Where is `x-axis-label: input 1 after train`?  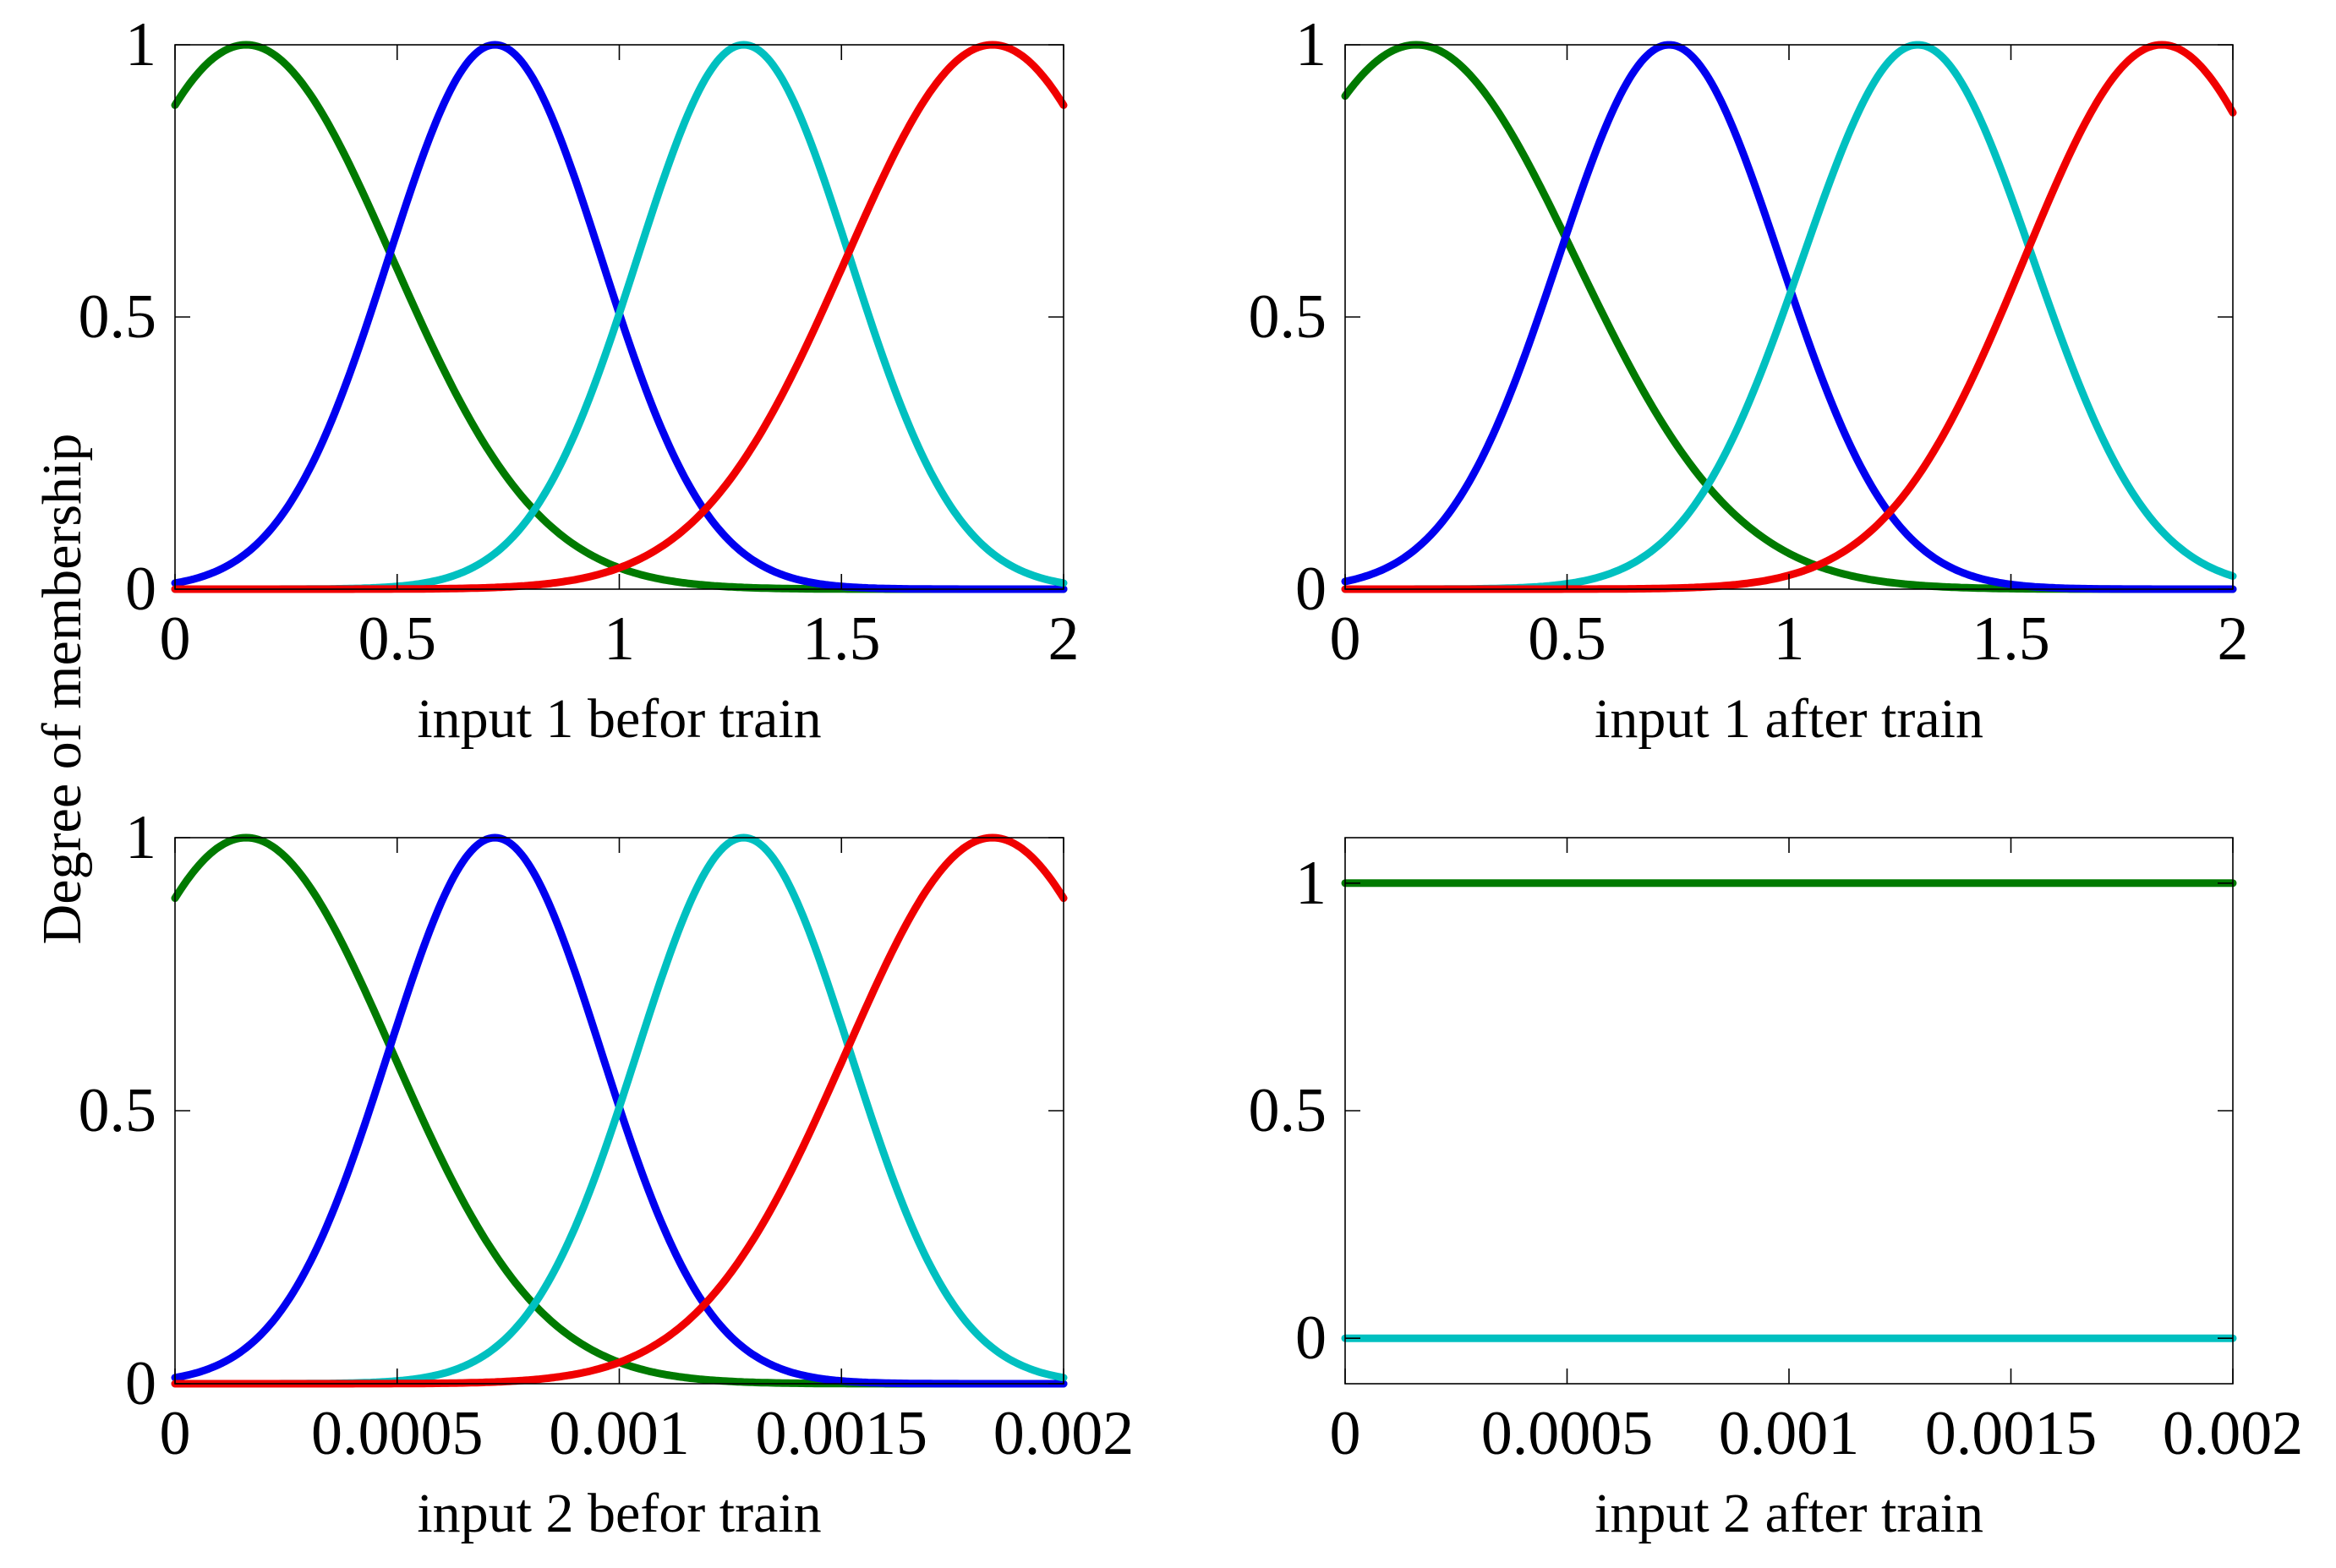 x-axis-label: input 1 after train is located at coordinates (1789, 719).